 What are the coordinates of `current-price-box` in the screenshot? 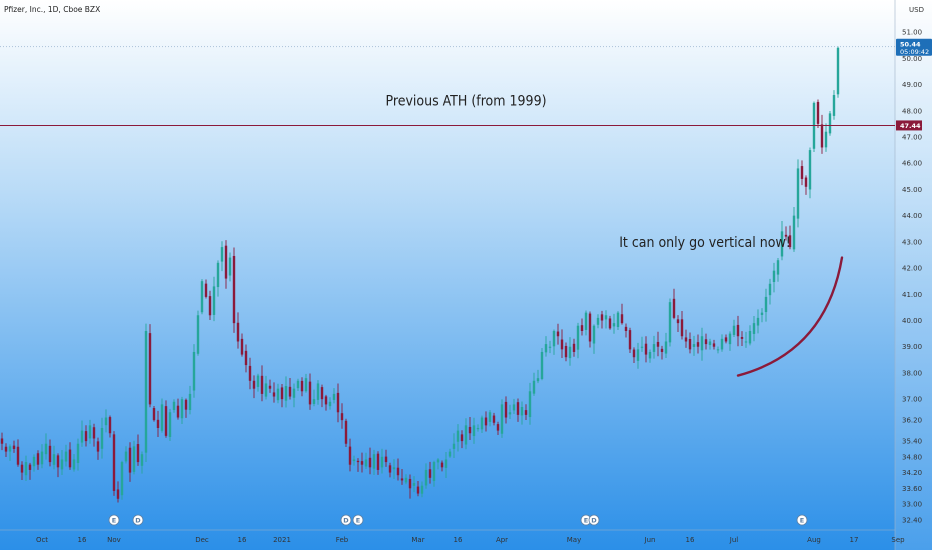 It's located at (914, 47).